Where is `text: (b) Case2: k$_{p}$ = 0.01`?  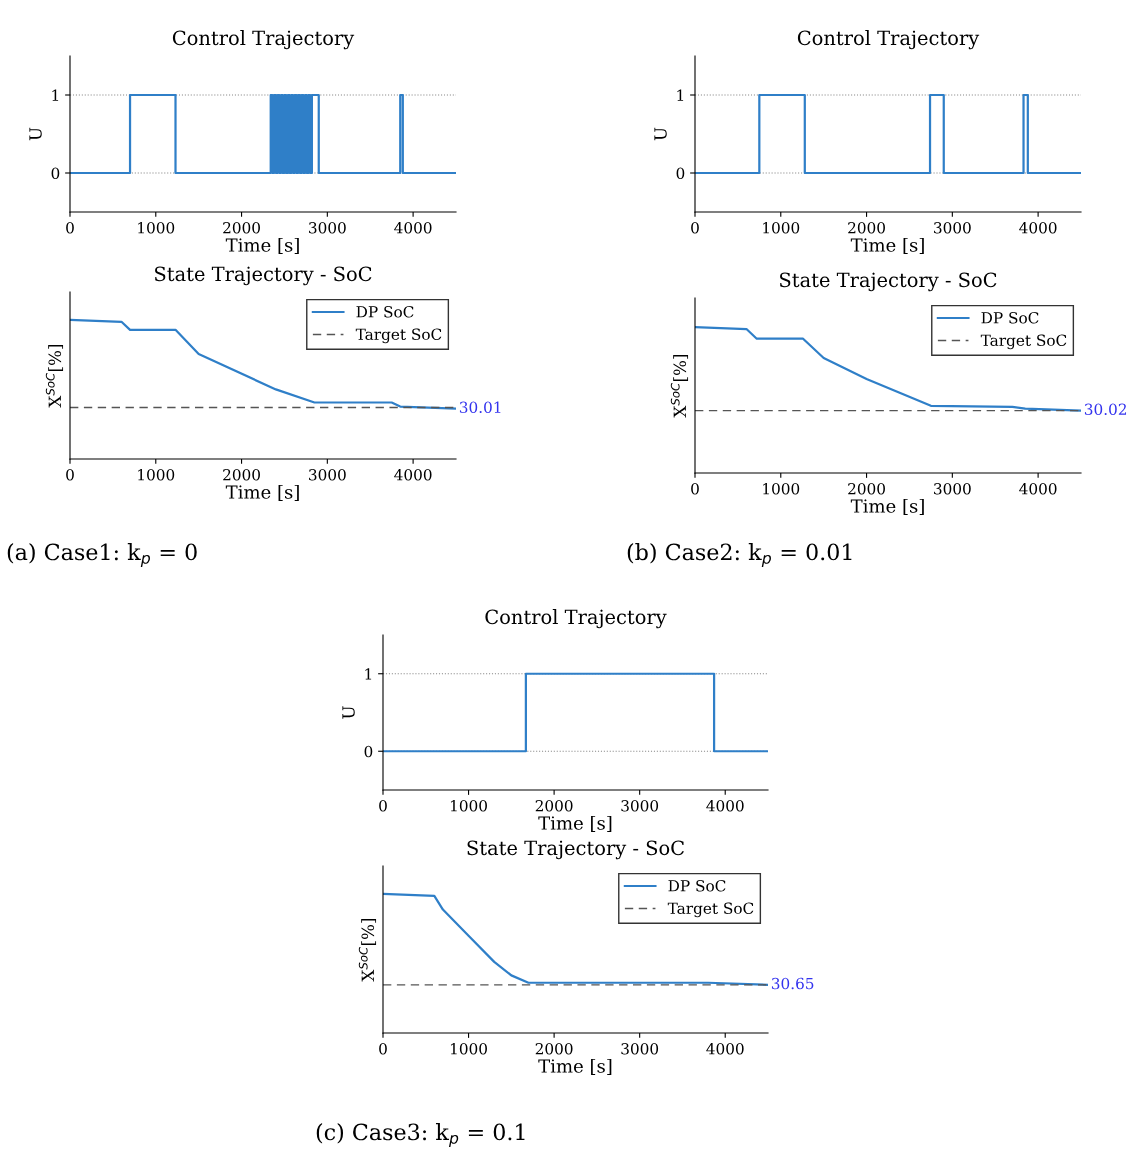 text: (b) Case2: k$_{p}$ = 0.01 is located at coordinates (739, 555).